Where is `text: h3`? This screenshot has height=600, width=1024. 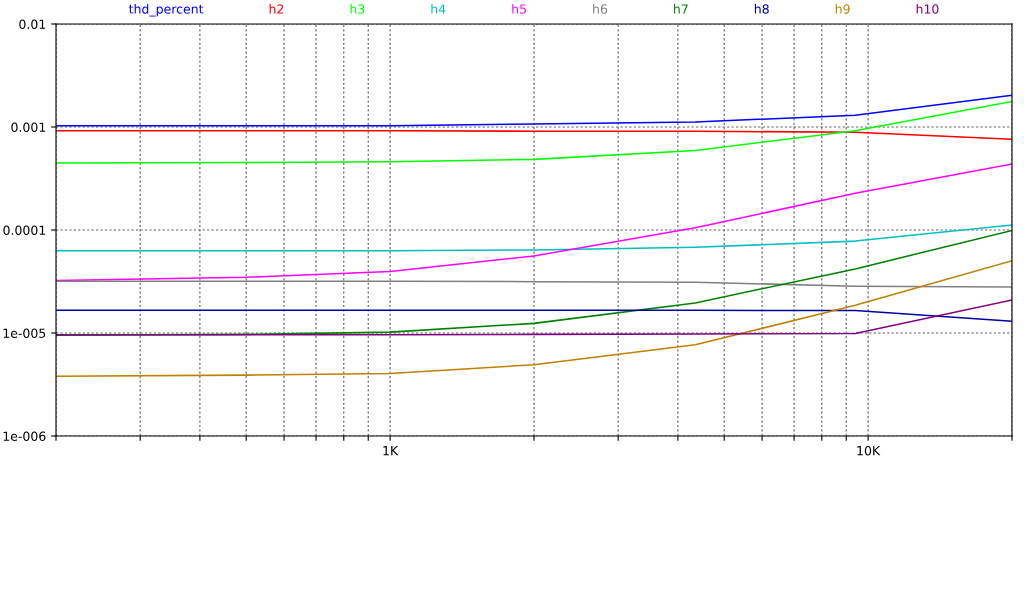
text: h3 is located at coordinates (357, 9).